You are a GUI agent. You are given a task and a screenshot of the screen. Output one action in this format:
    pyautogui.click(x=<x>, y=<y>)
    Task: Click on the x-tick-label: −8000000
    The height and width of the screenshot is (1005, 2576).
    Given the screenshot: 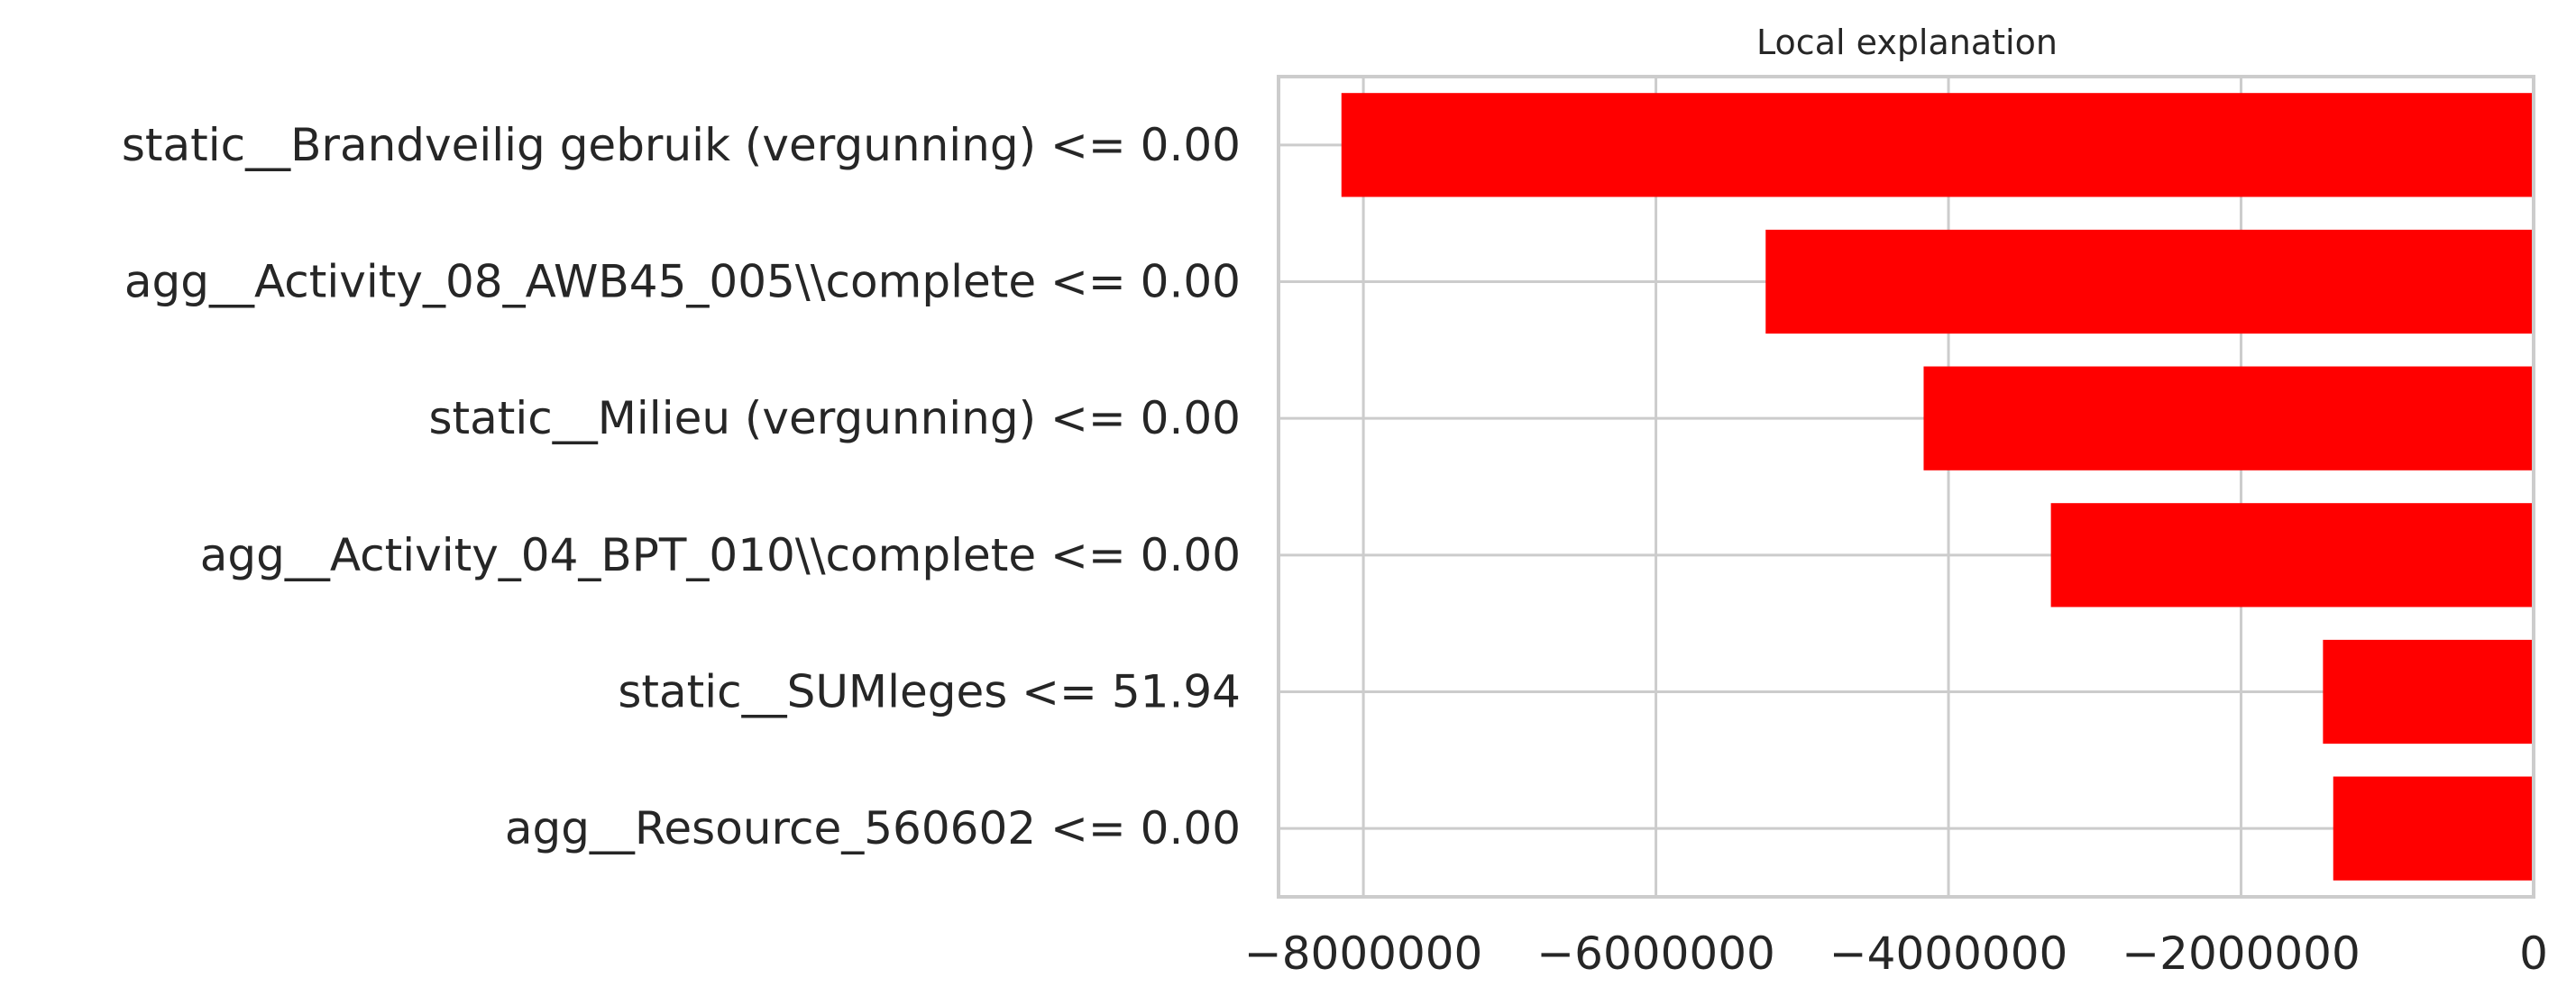 What is the action you would take?
    pyautogui.click(x=1363, y=953)
    